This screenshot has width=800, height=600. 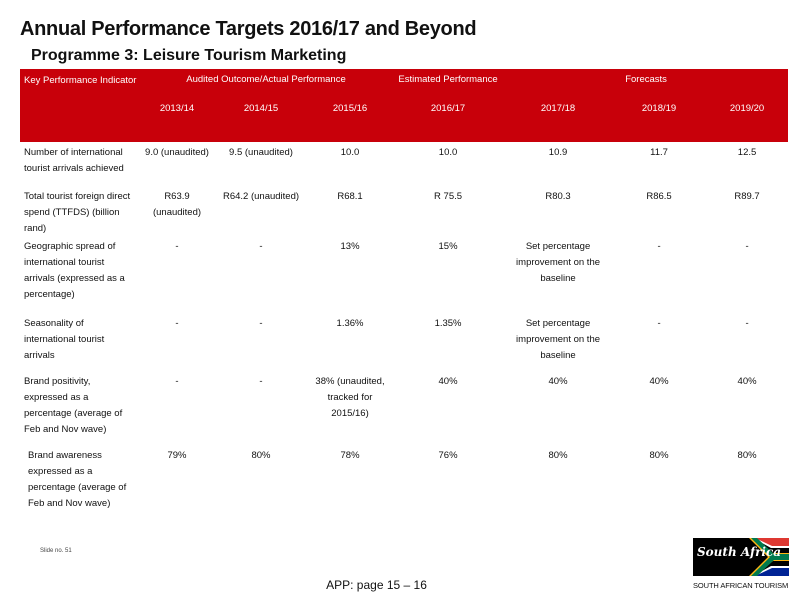 What do you see at coordinates (56, 551) in the screenshot?
I see `slide-number: Slide no. 51` at bounding box center [56, 551].